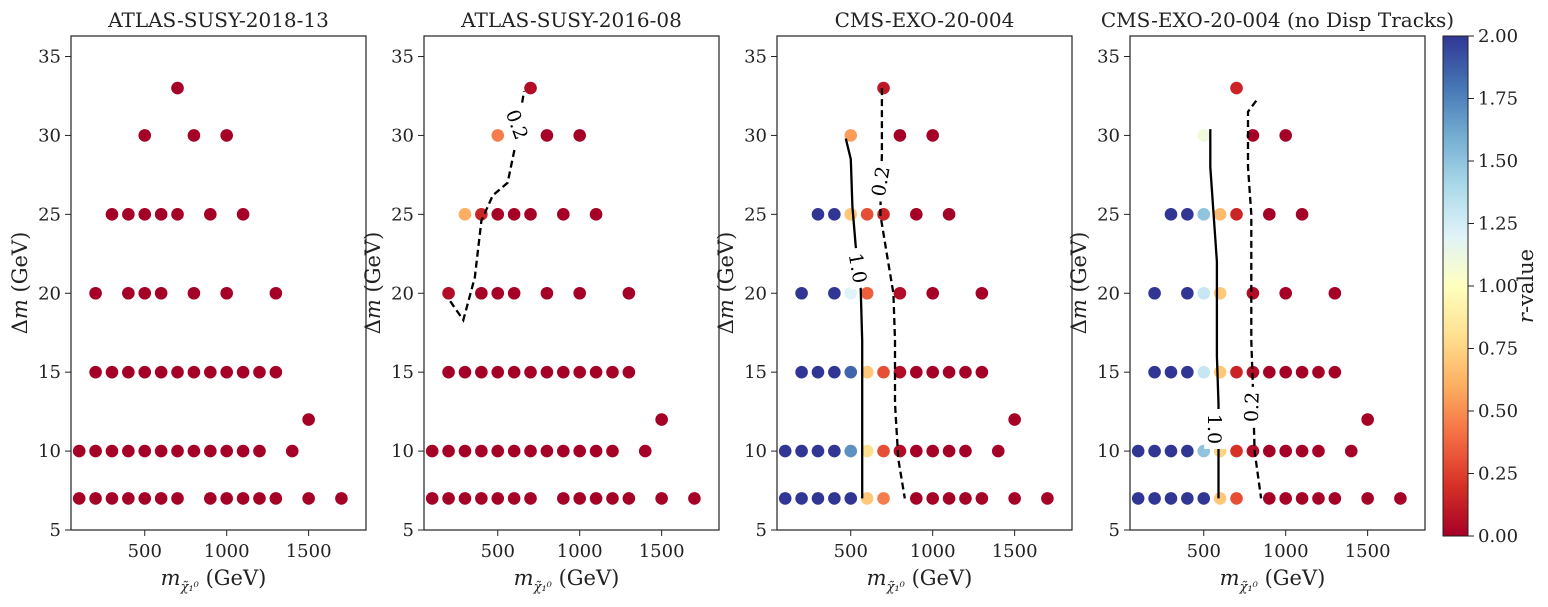 The height and width of the screenshot is (607, 1548). Describe the element at coordinates (1498, 536) in the screenshot. I see `colorbar-tick-label: 0.00` at that location.